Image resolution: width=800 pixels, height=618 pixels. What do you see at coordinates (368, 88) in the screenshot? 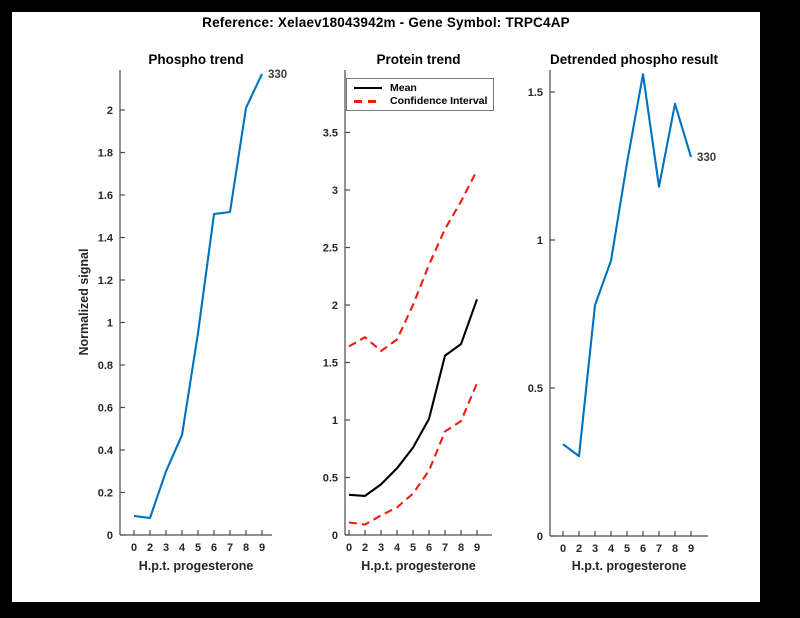
I see `mean-line-sample-icon` at bounding box center [368, 88].